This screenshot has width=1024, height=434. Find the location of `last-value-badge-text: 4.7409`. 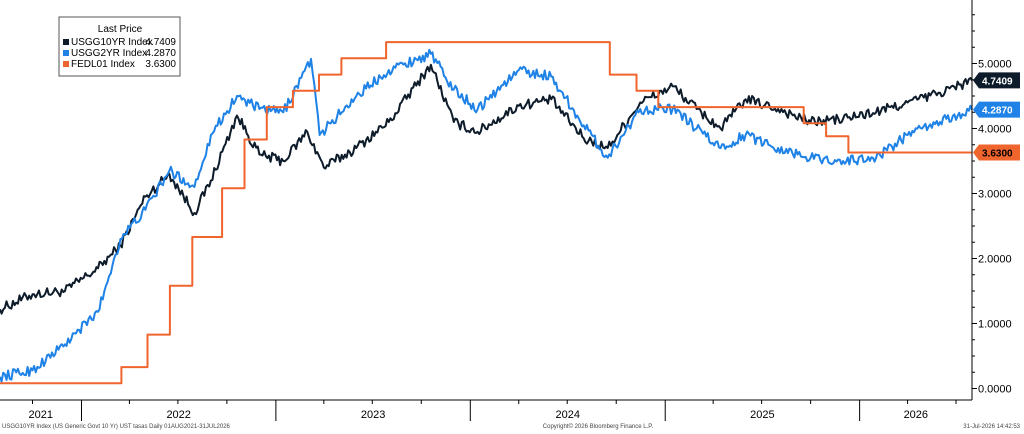

last-value-badge-text: 4.7409 is located at coordinates (997, 81).